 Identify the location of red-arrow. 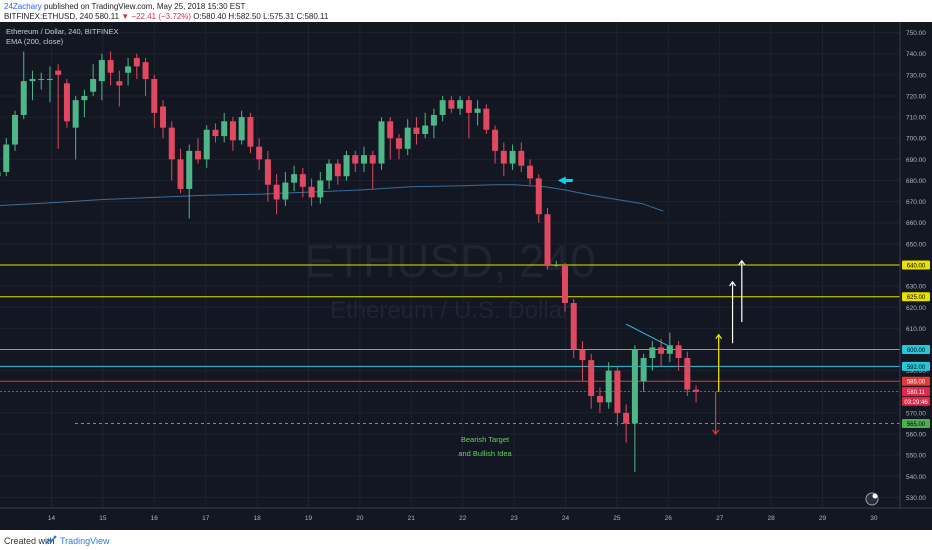
(716, 413).